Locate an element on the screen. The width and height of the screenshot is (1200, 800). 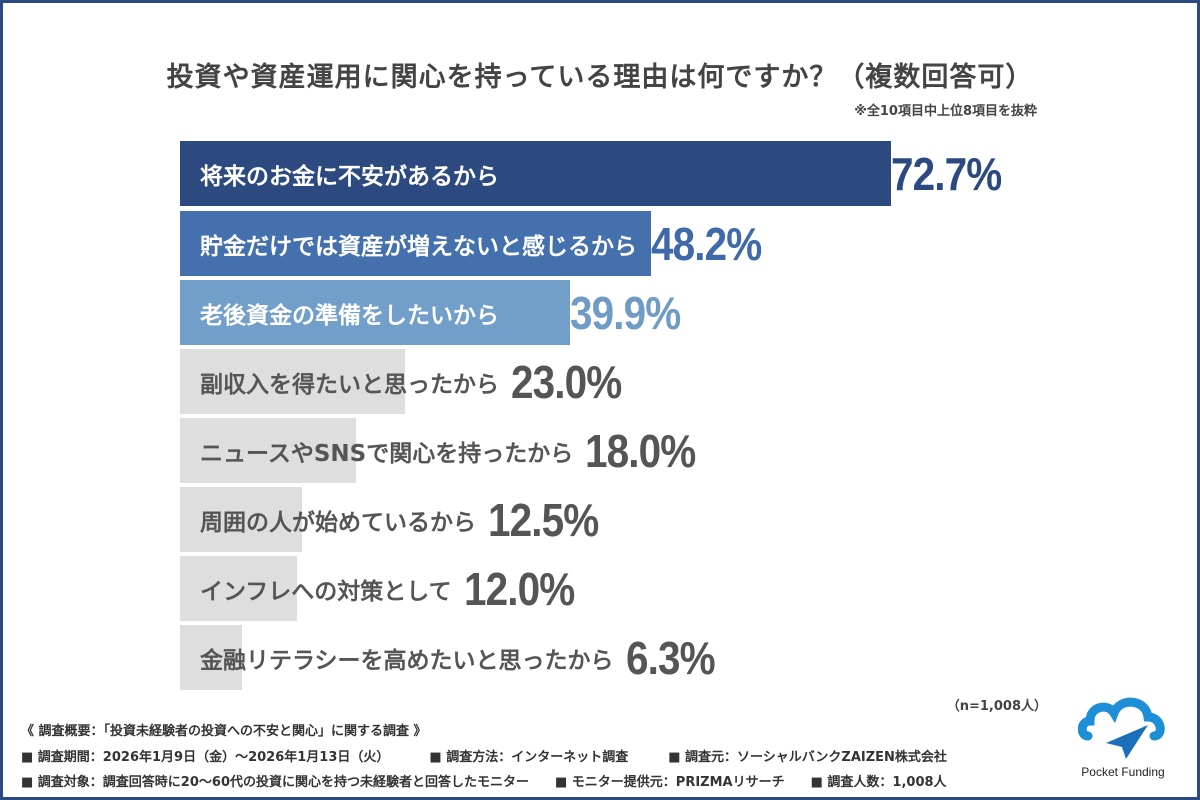
survey-provider: ■ モニター提供元：PRIZMAリサーチ is located at coordinates (670, 782).